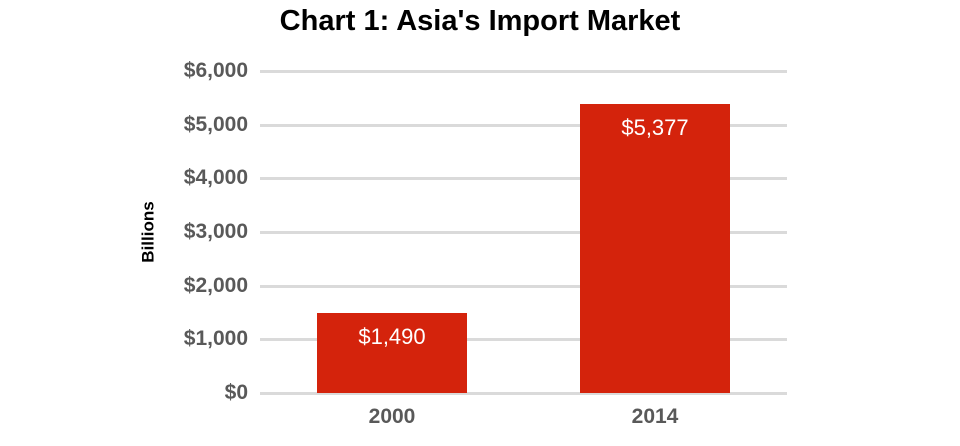 The width and height of the screenshot is (960, 446). Describe the element at coordinates (655, 127) in the screenshot. I see `bar-value-label: $5,377` at that location.